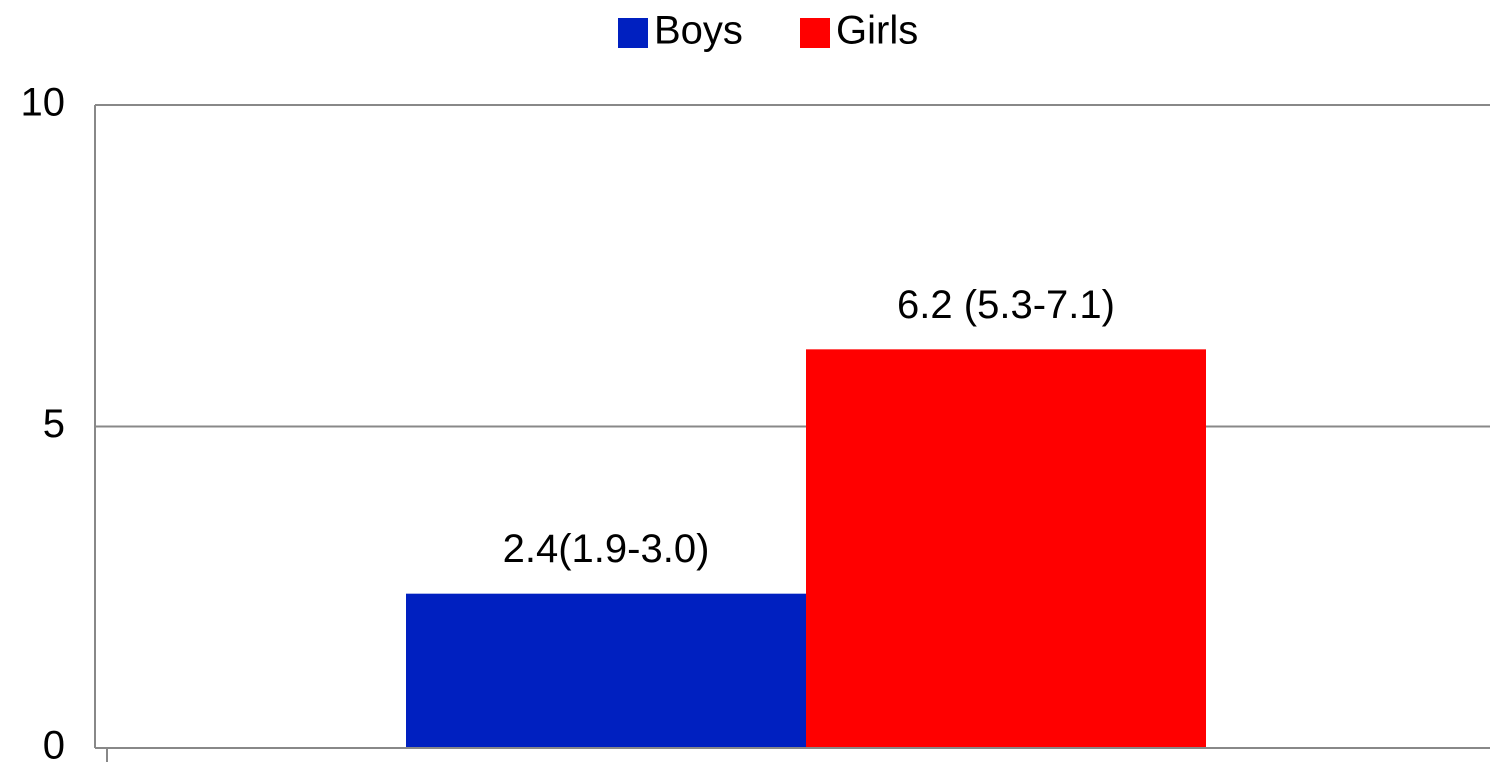  Describe the element at coordinates (698, 31) in the screenshot. I see `legend-label: Boys` at that location.